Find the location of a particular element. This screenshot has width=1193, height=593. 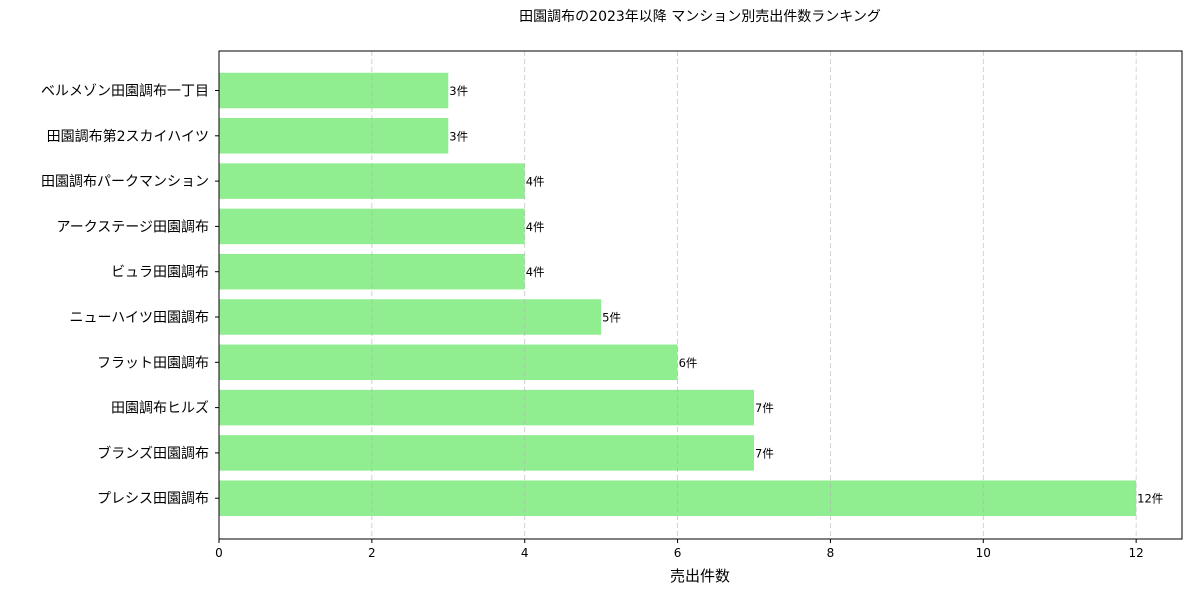

data-label: 6件 is located at coordinates (688, 363).